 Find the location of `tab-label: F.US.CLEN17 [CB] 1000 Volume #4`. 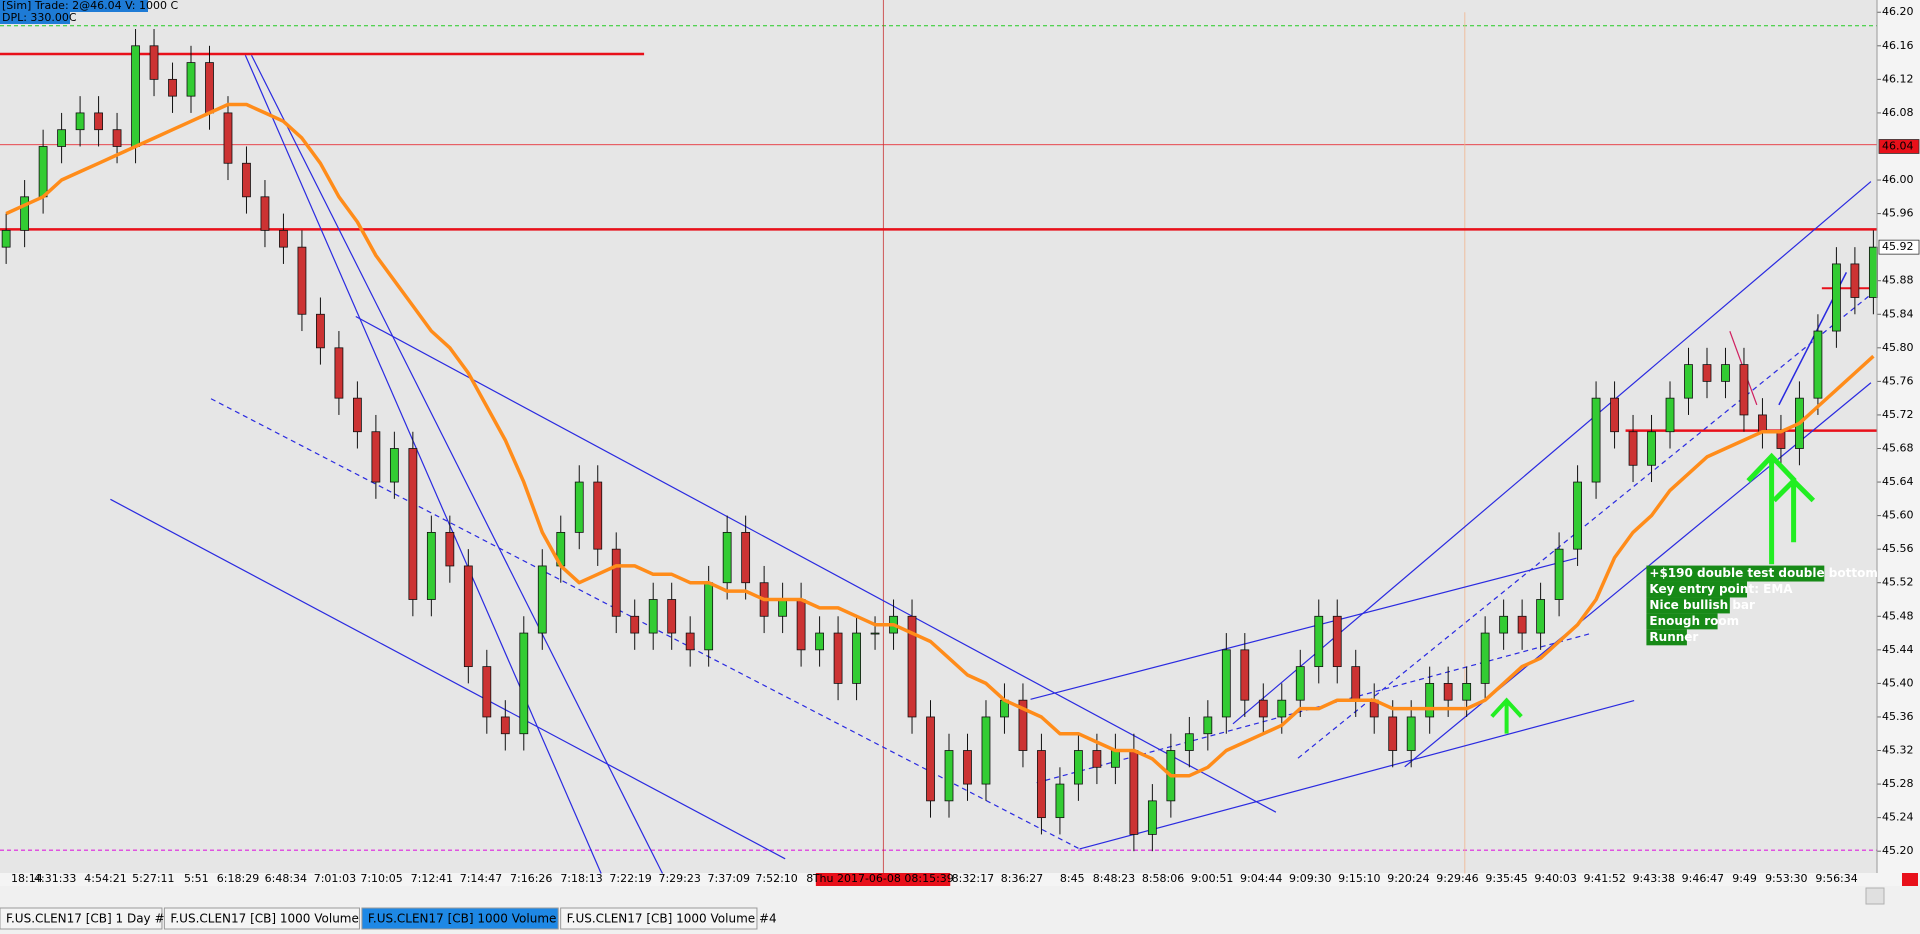

tab-label: F.US.CLEN17 [CB] 1000 Volume #4 is located at coordinates (672, 919).